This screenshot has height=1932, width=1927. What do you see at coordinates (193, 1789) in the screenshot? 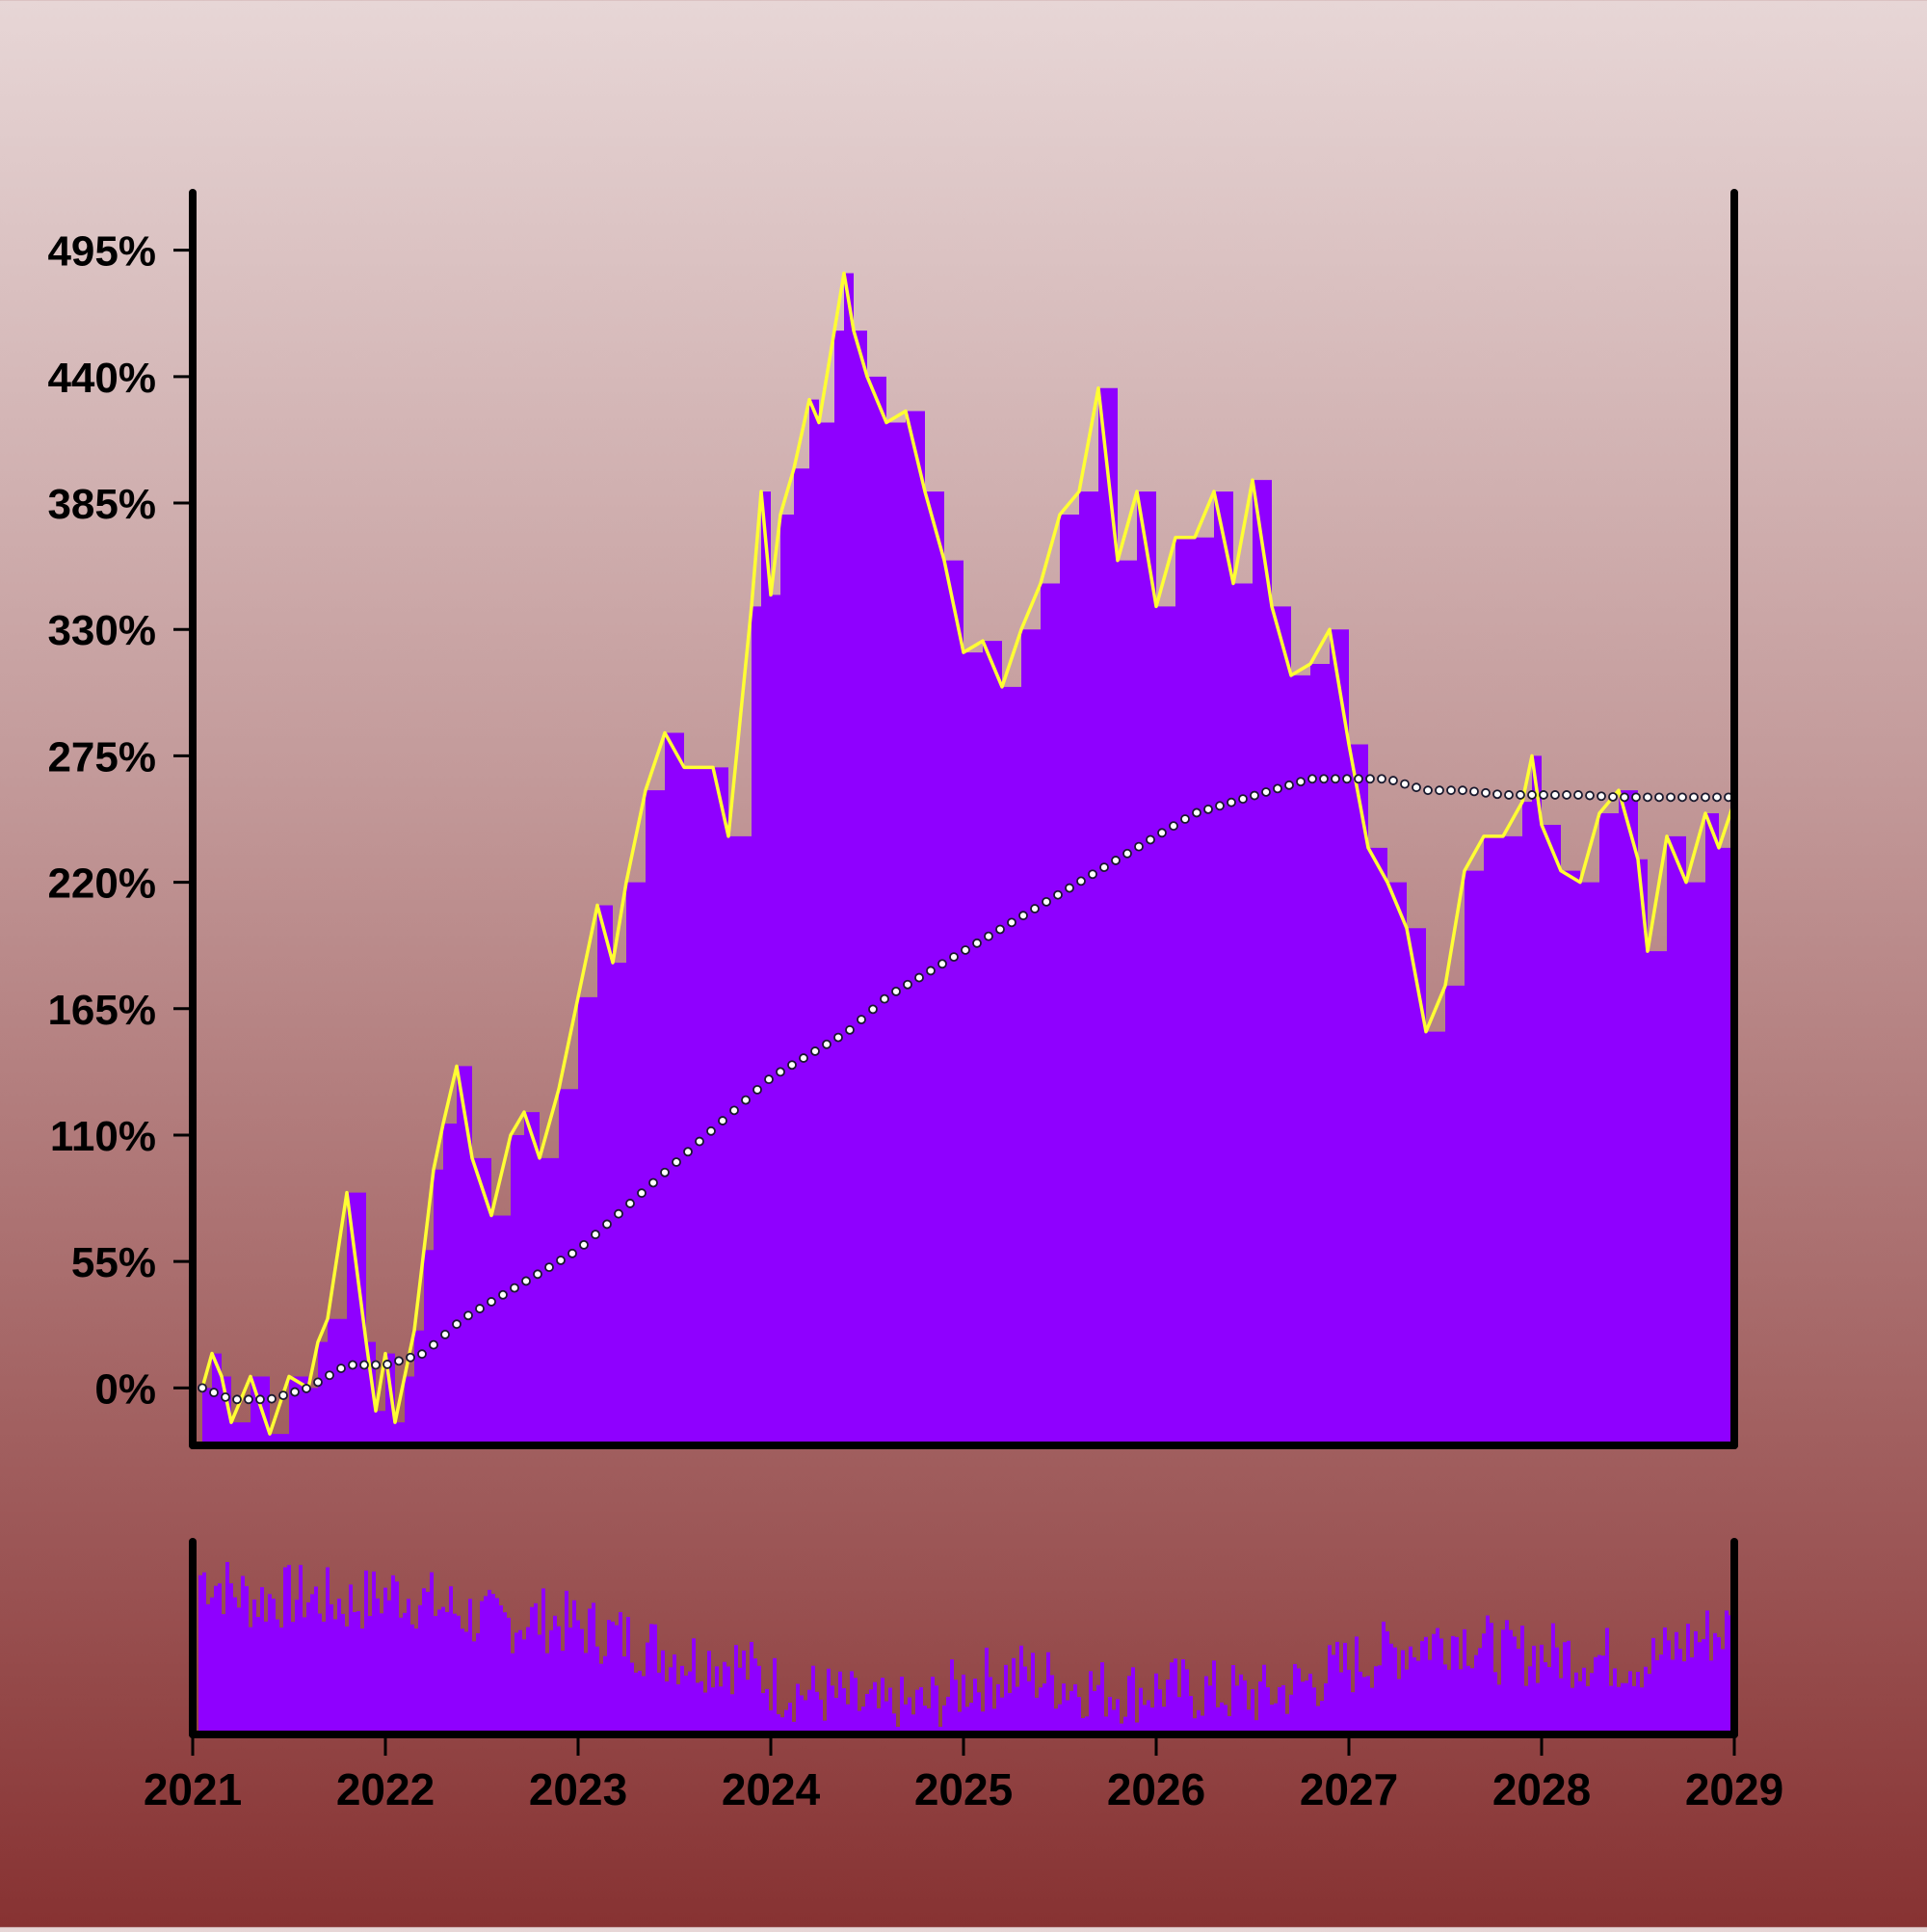
I see `x-tick-label: 2021` at bounding box center [193, 1789].